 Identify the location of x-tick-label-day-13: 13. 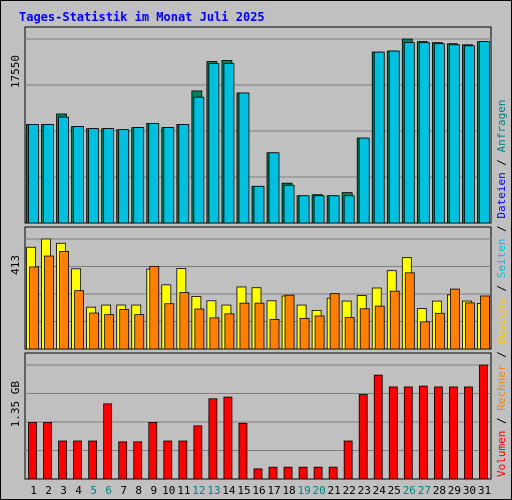
(213, 490).